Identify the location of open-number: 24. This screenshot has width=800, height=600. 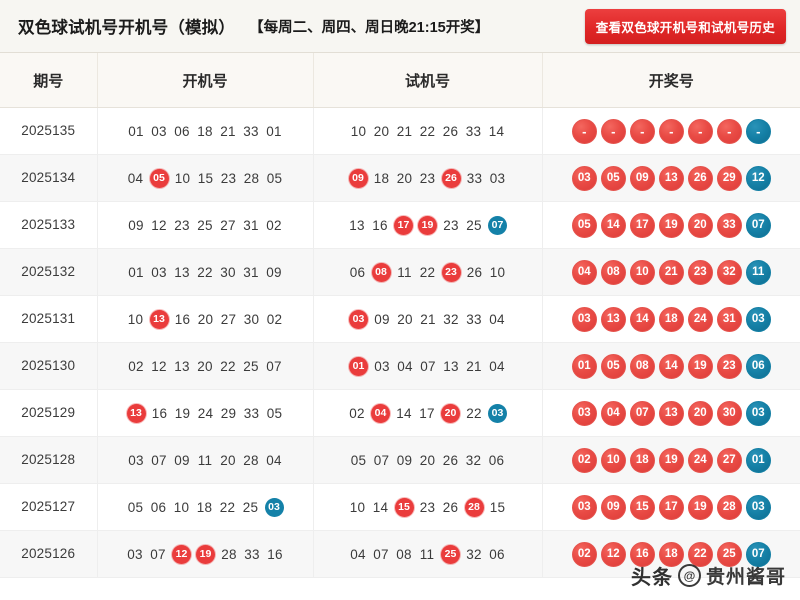
(205, 413).